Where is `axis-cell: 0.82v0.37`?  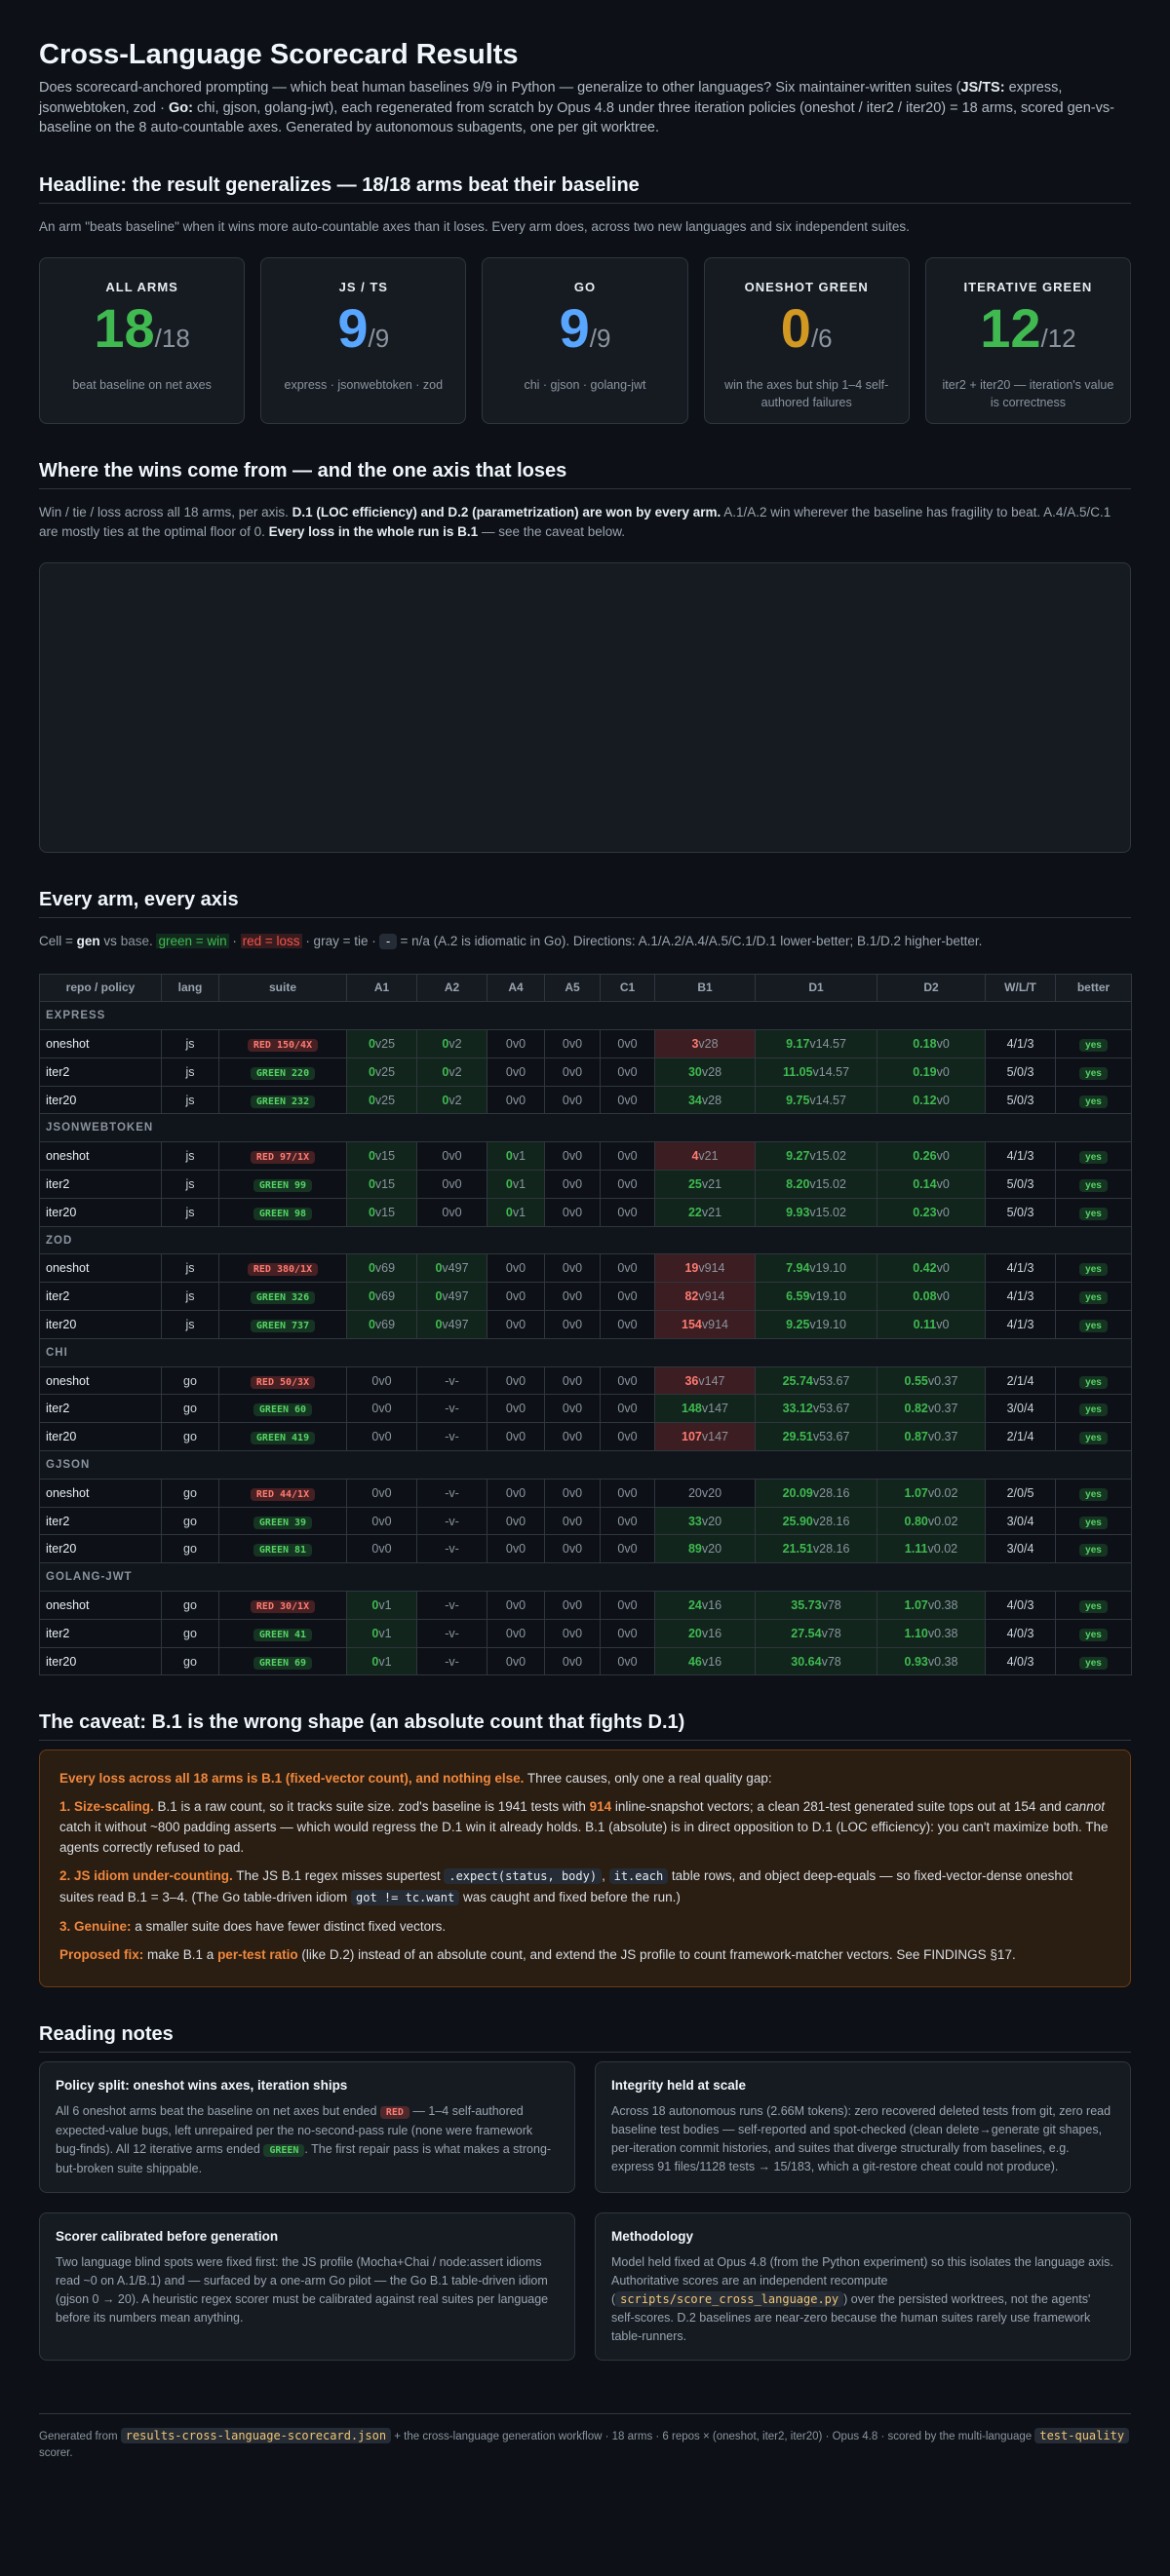
axis-cell: 0.82v0.37 is located at coordinates (931, 1409).